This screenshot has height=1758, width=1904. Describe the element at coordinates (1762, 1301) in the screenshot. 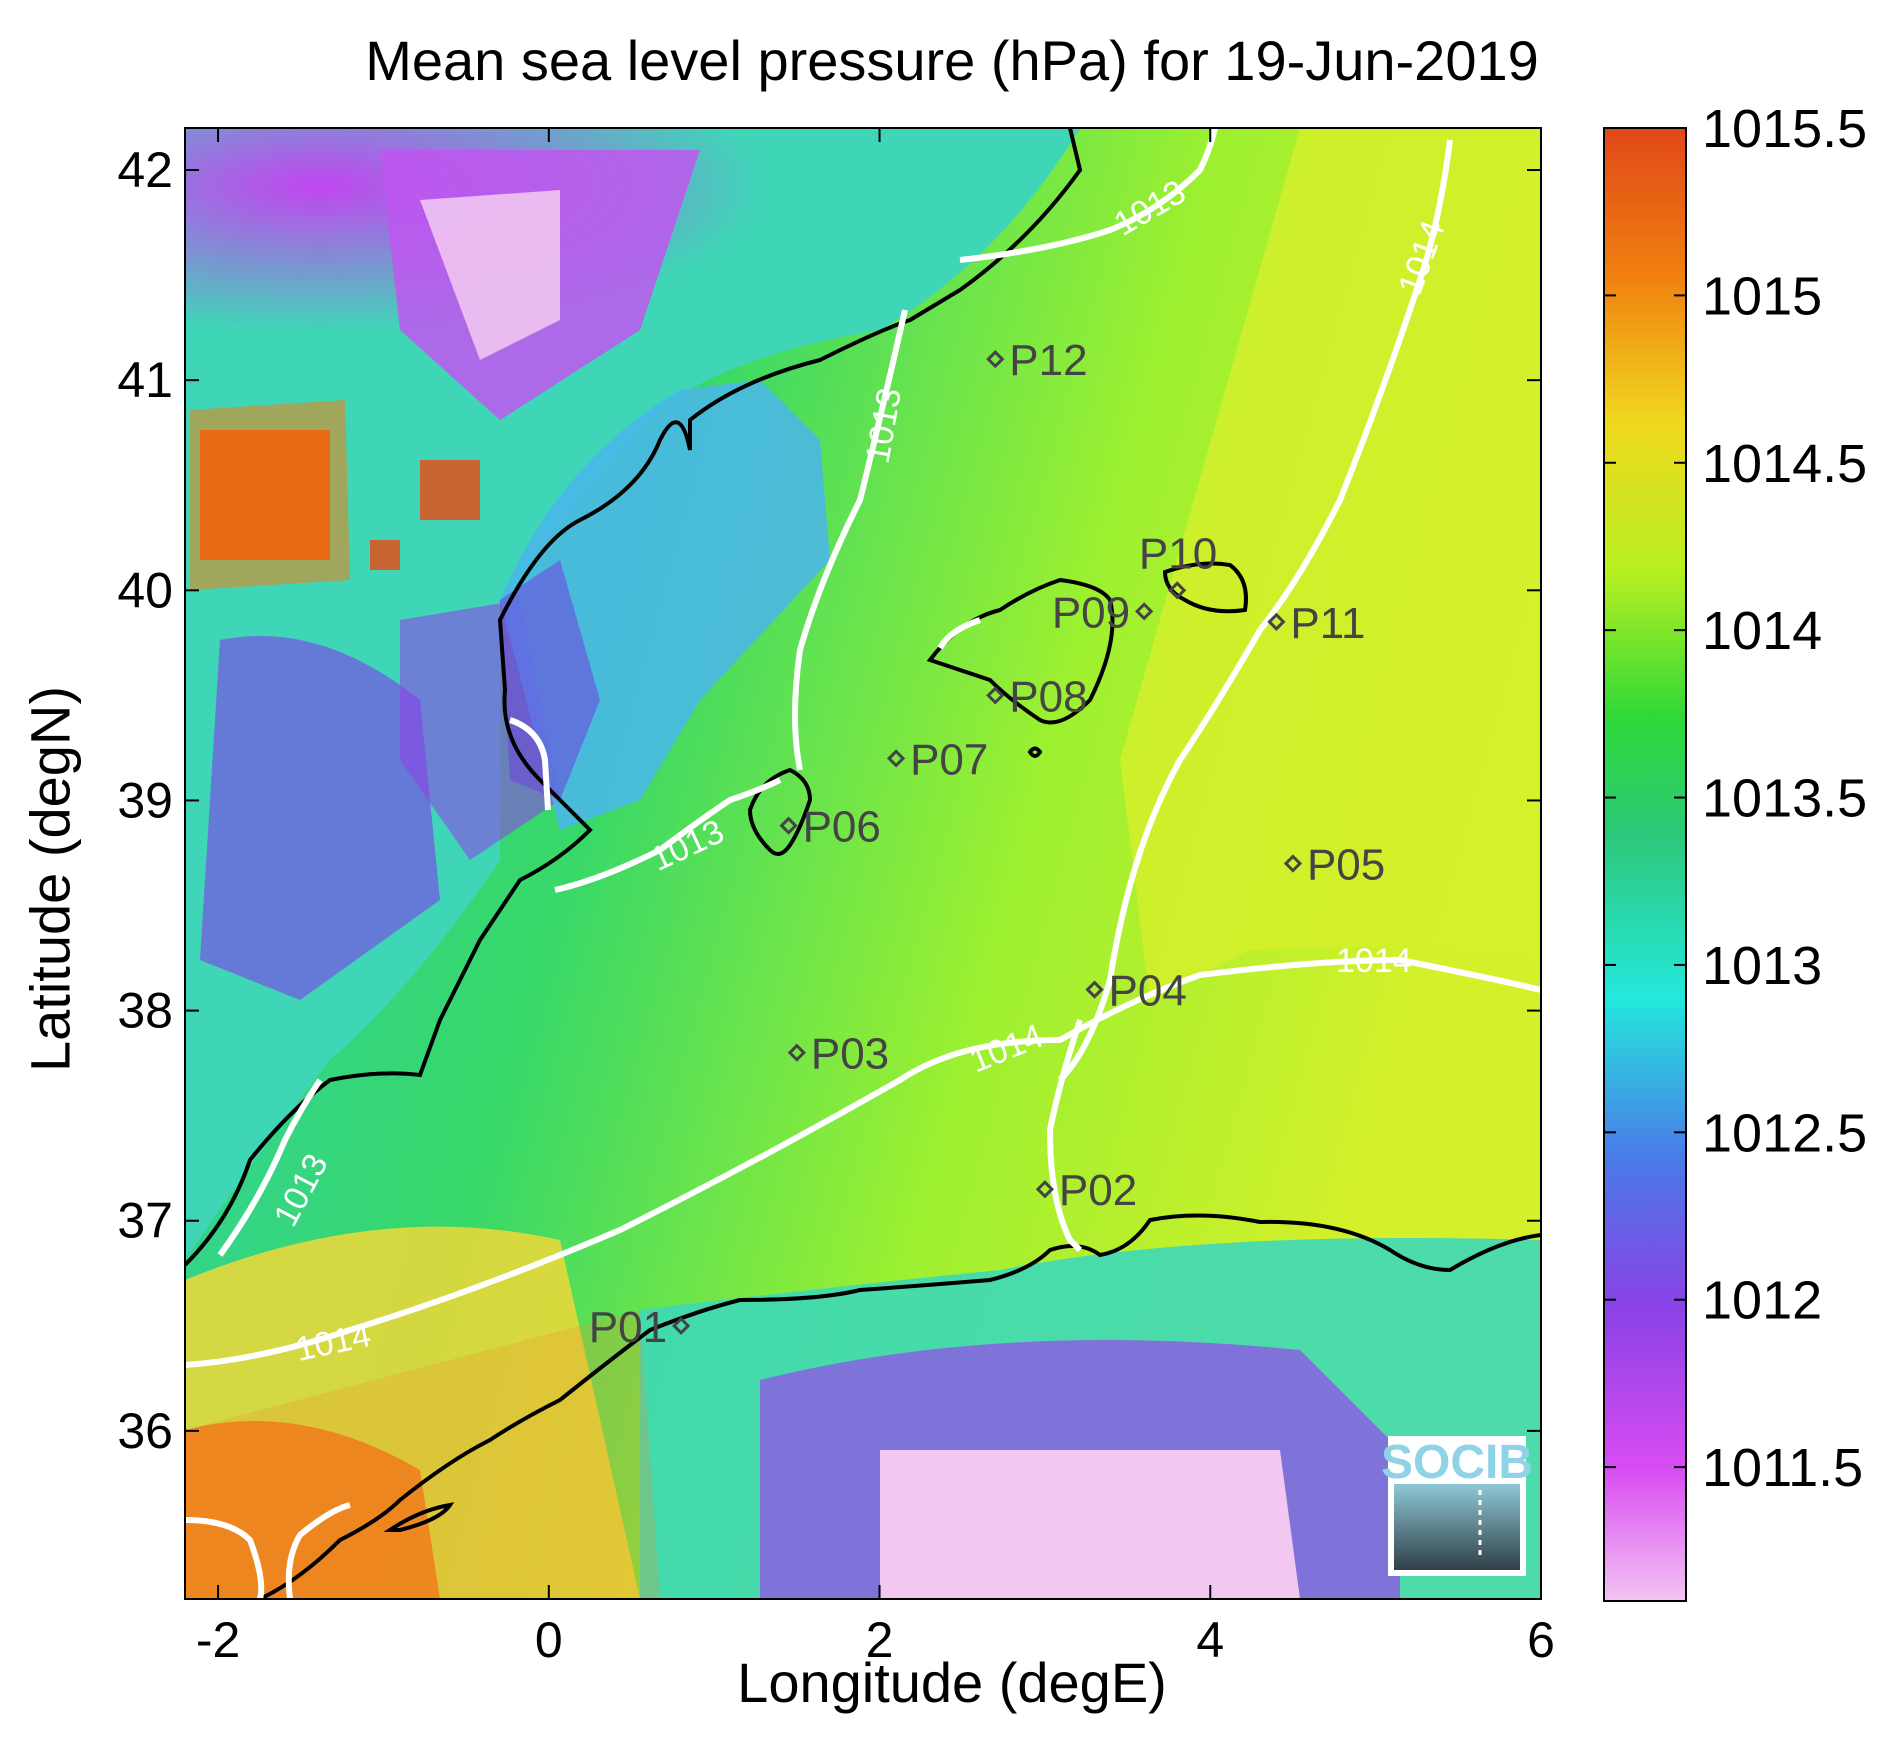

I see `colorbar-tick-label: 1012` at that location.